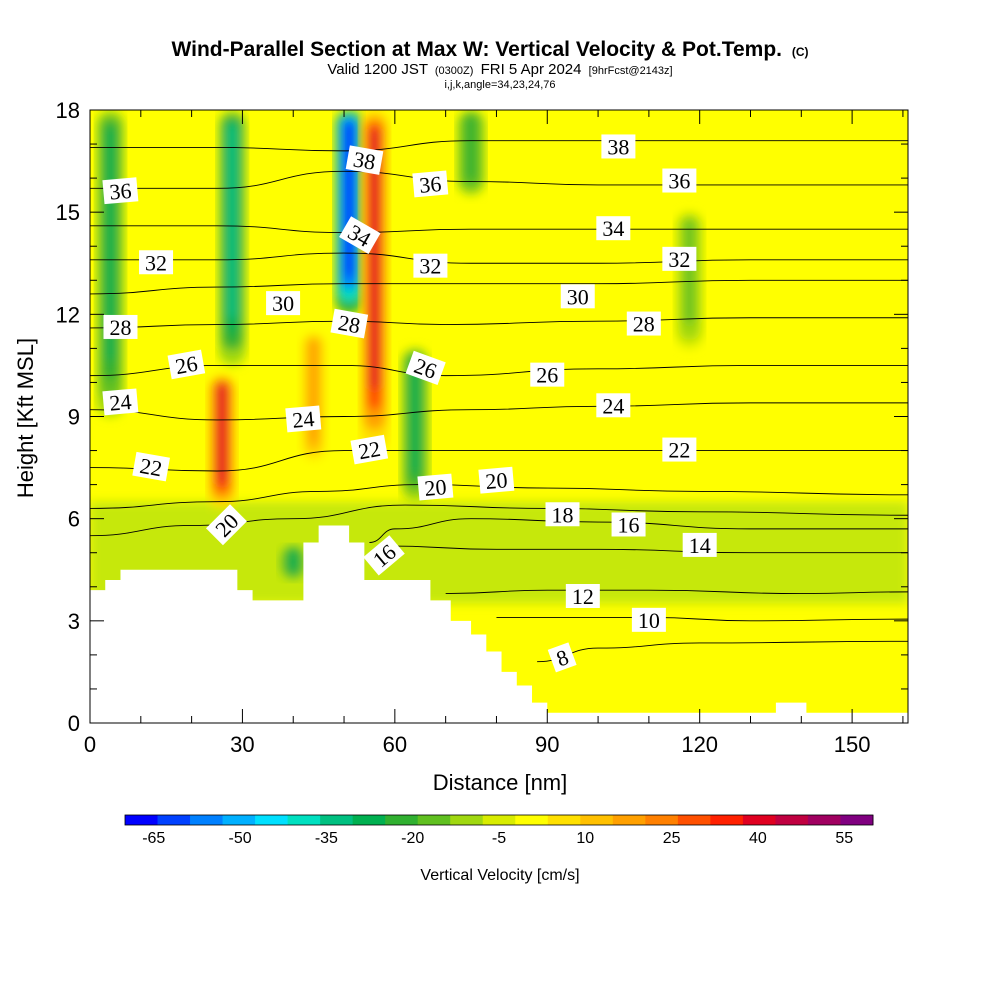 The height and width of the screenshot is (1000, 1000). I want to click on x-tick-label: 60, so click(395, 744).